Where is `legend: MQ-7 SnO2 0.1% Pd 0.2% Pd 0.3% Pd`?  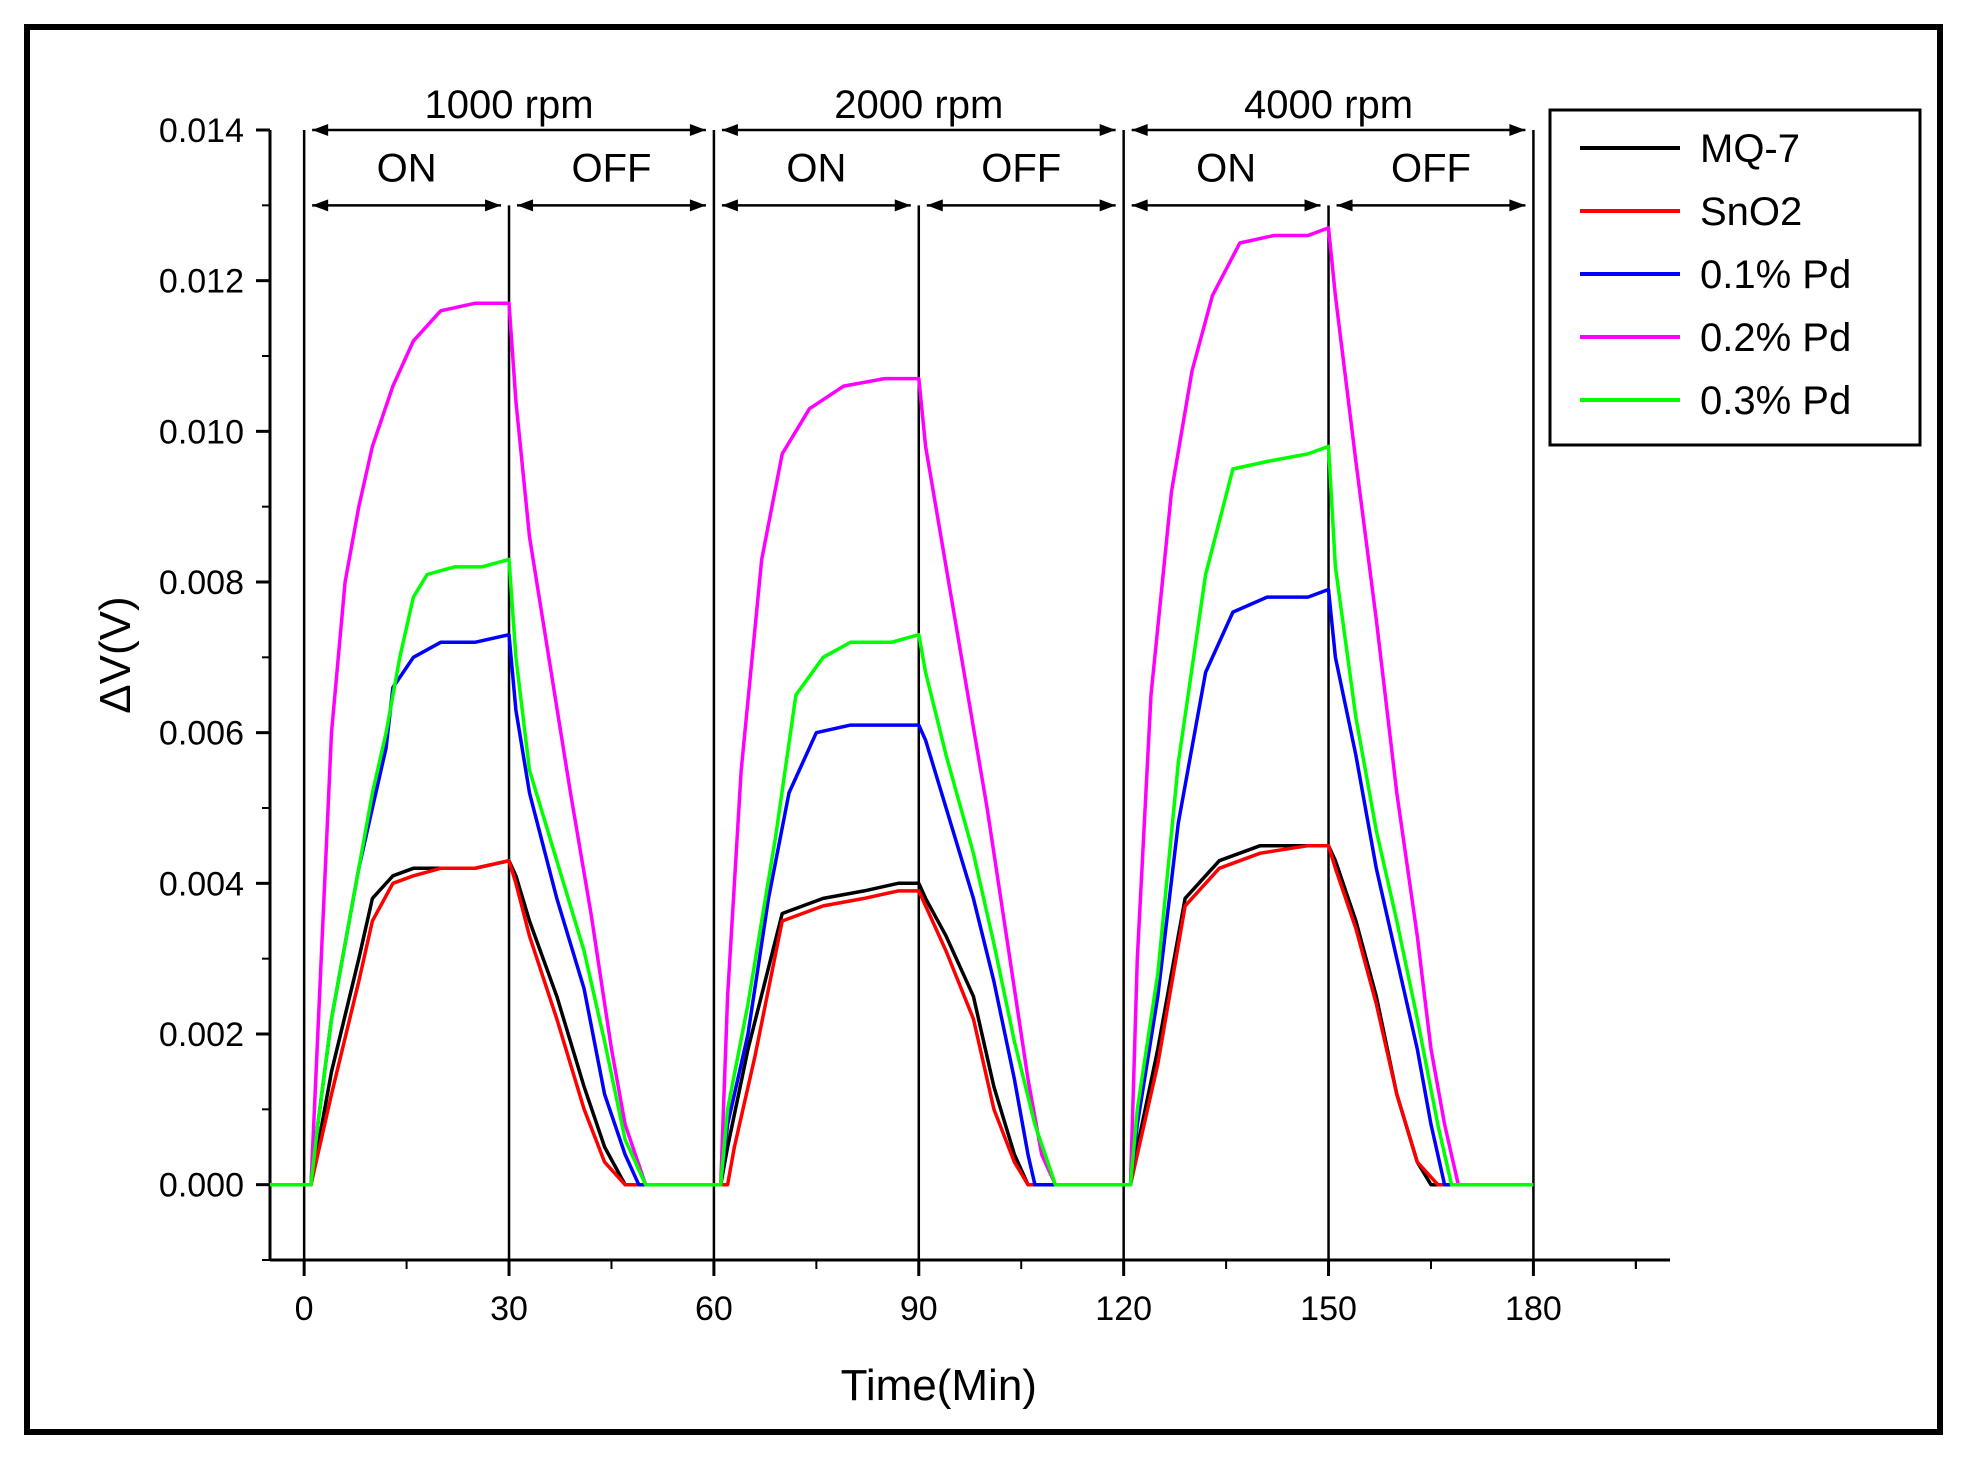
legend: MQ-7 SnO2 0.1% Pd 0.2% Pd 0.3% Pd is located at coordinates (1735, 277).